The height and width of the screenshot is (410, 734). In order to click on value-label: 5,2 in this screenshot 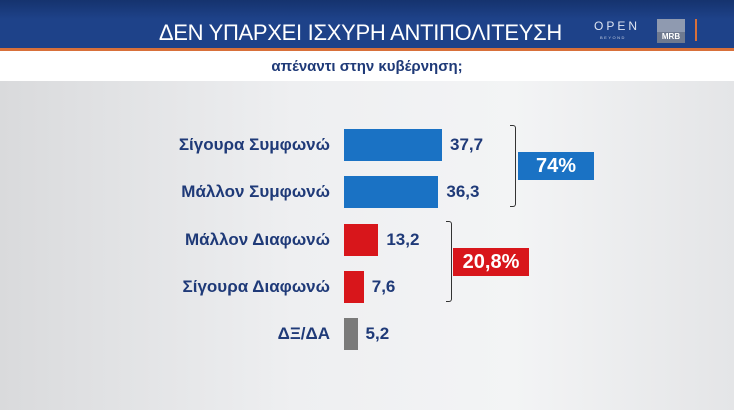, I will do `click(377, 333)`.